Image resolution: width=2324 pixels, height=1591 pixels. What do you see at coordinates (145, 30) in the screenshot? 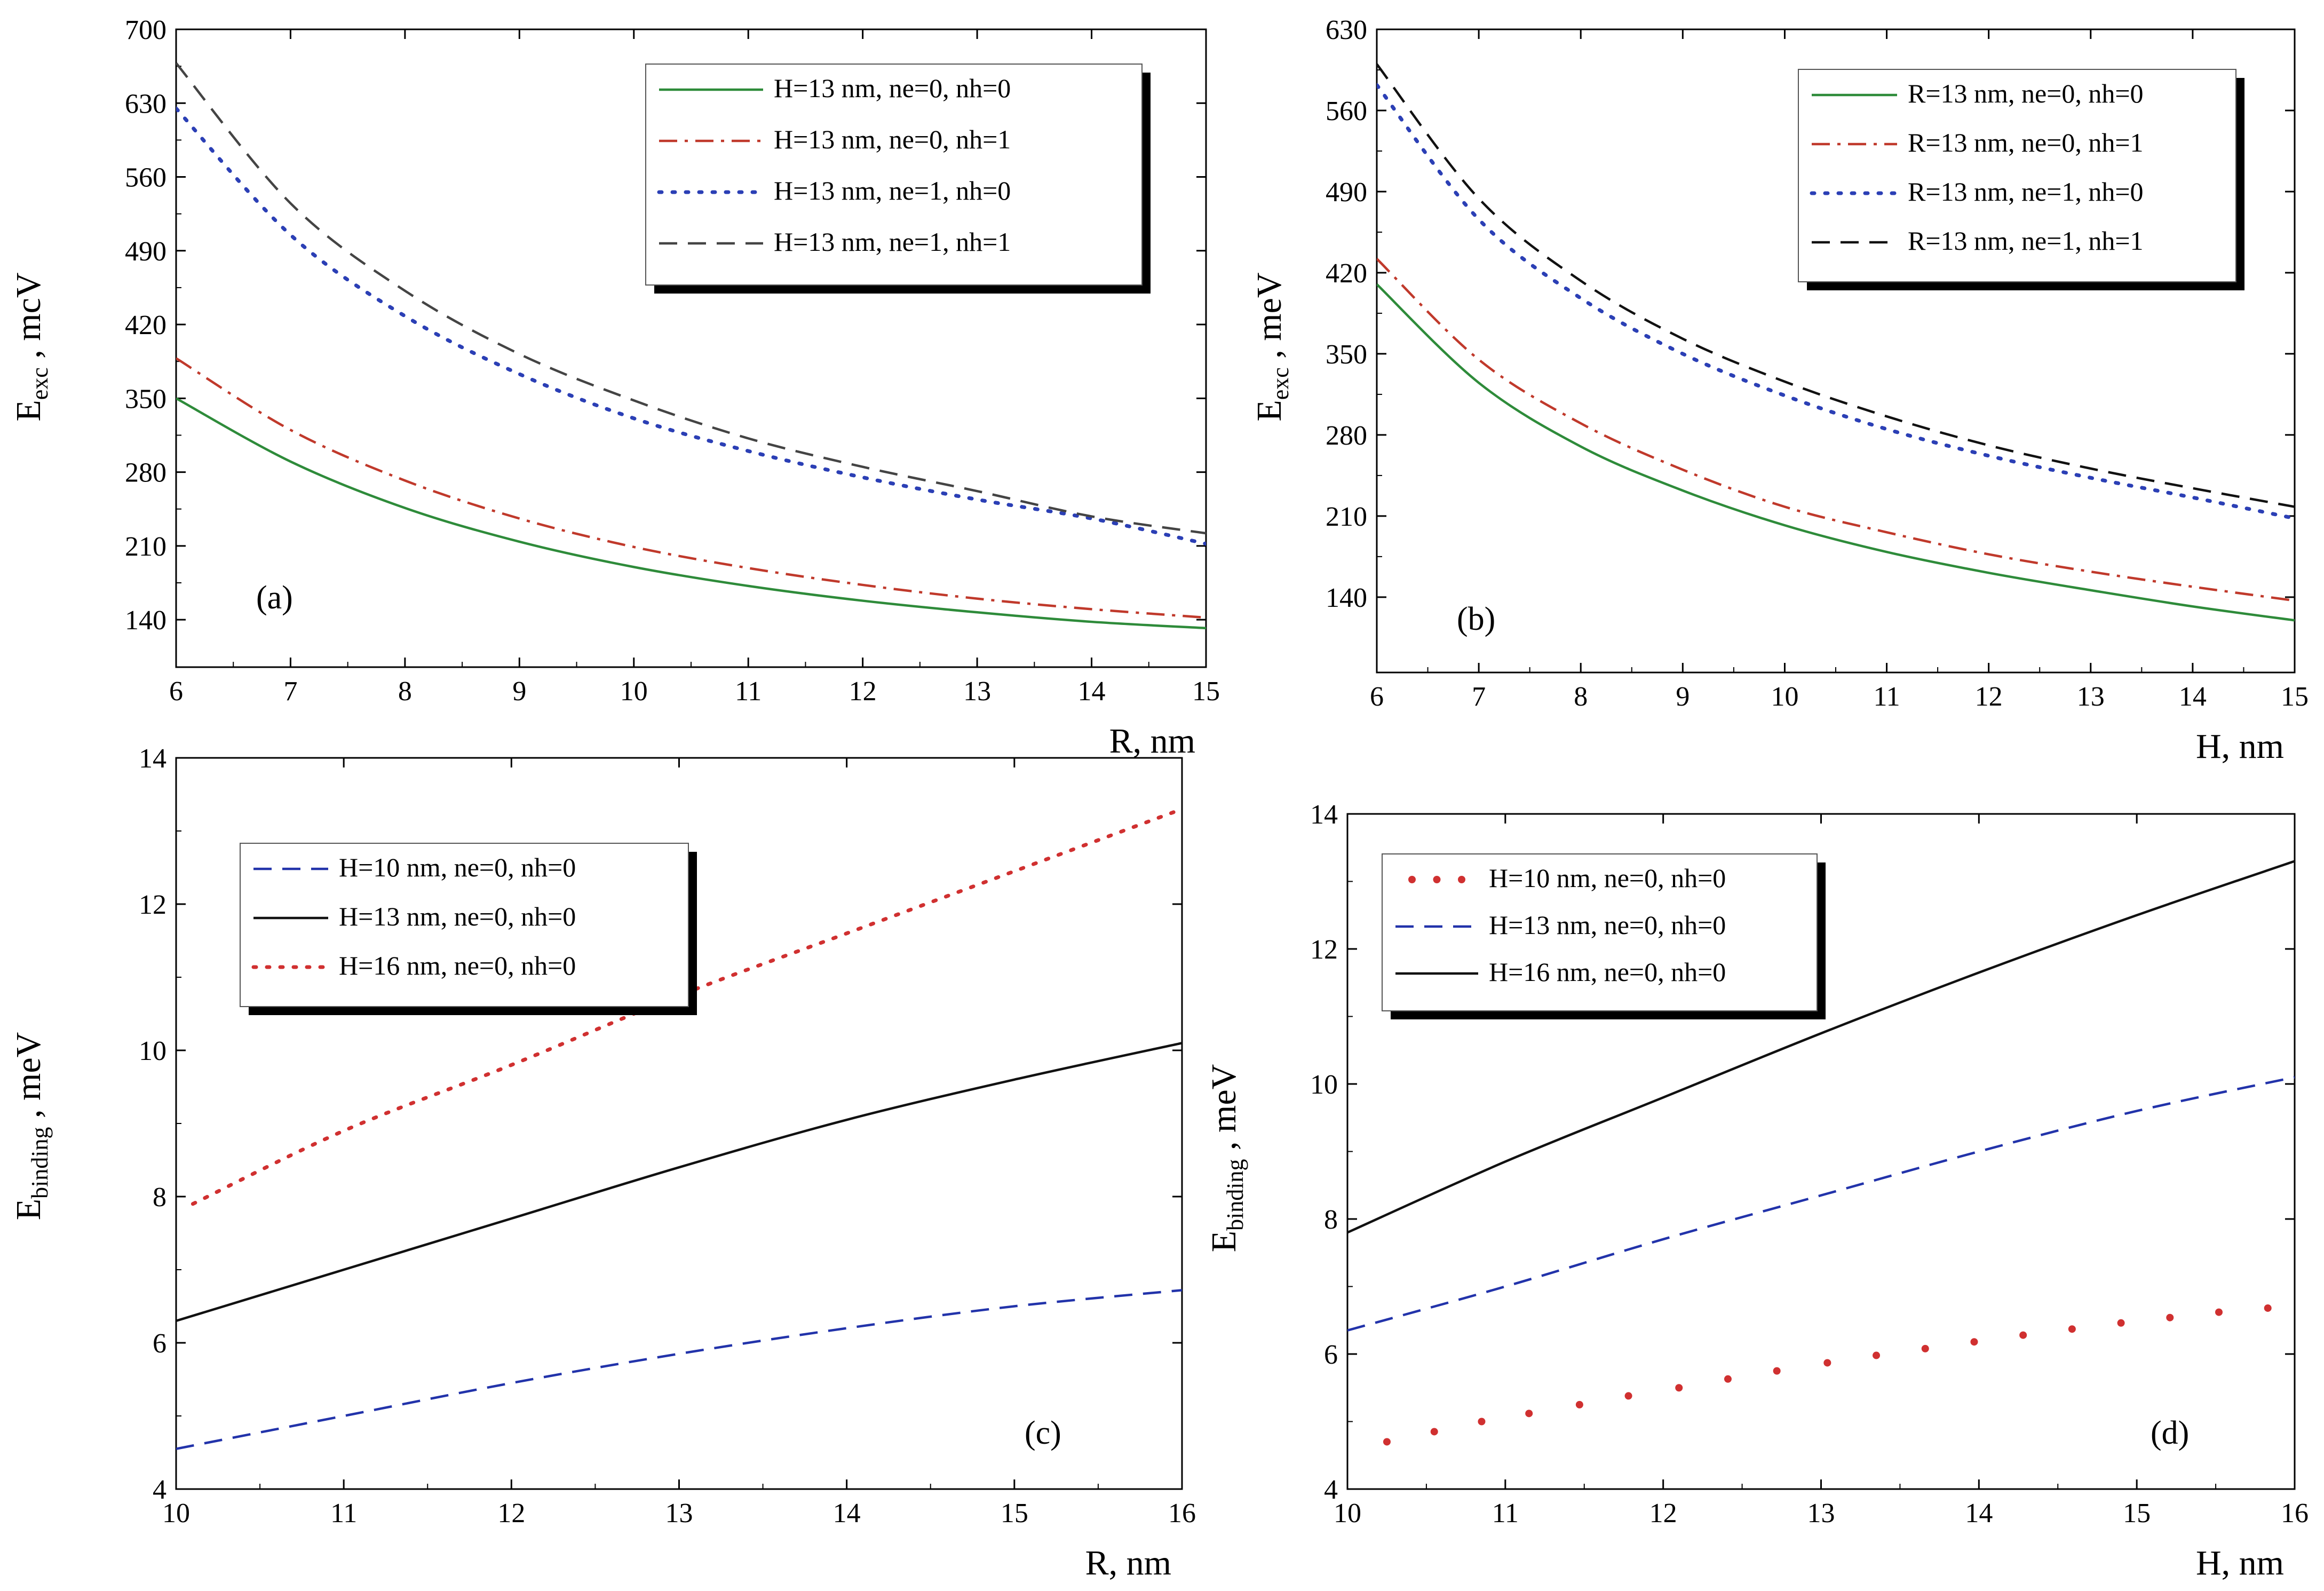
I see `y-tick-label: 700` at bounding box center [145, 30].